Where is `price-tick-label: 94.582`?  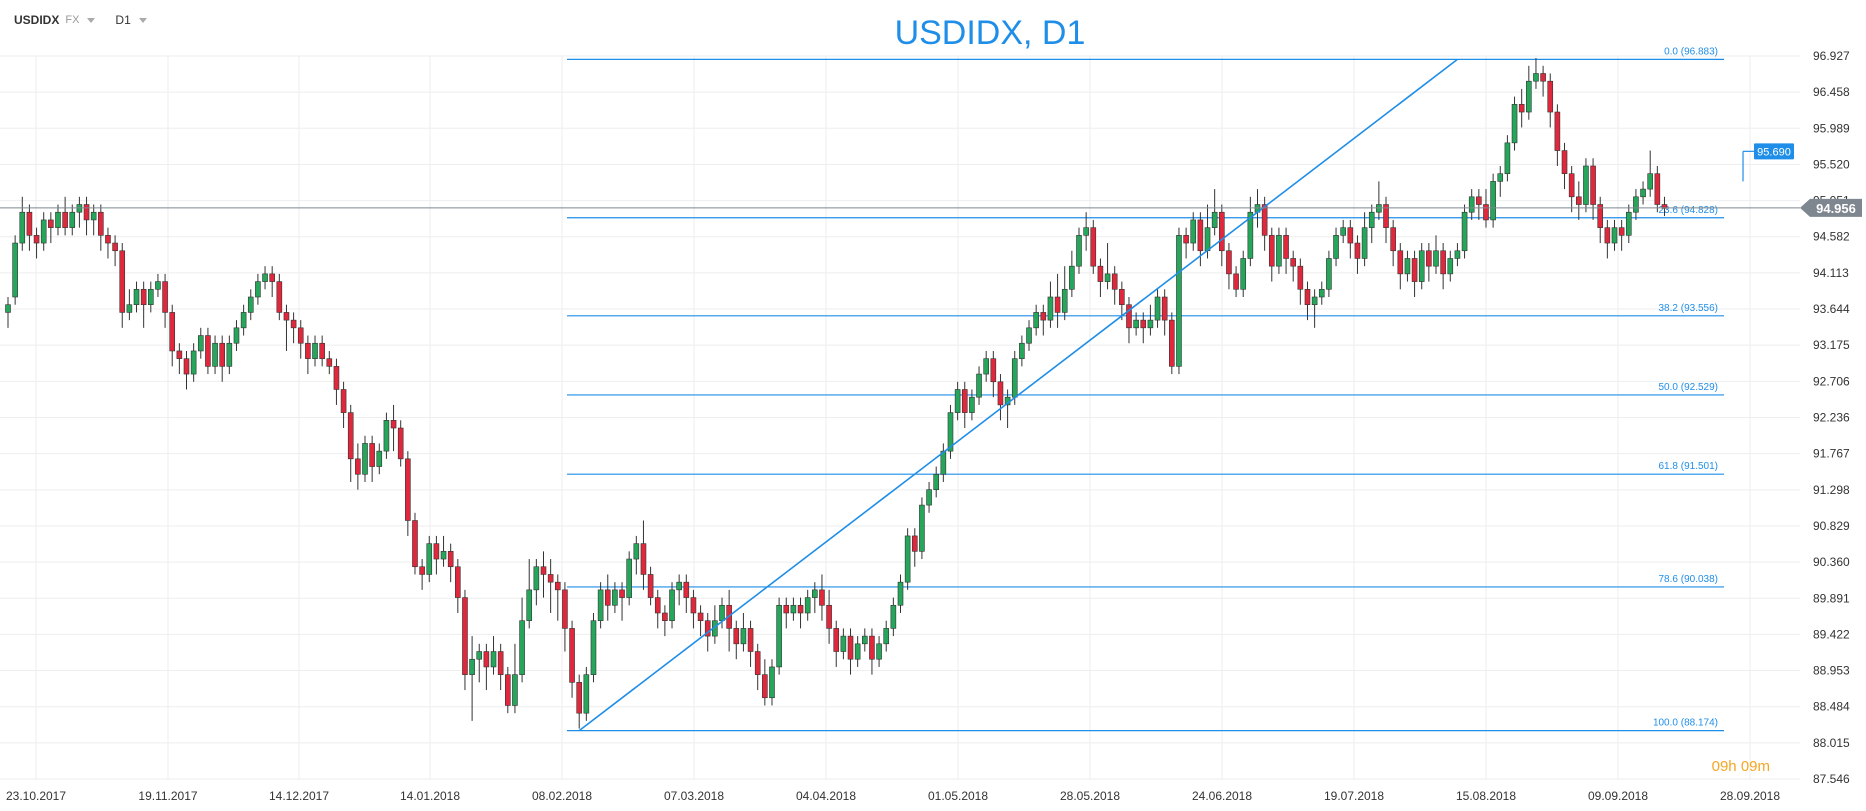 price-tick-label: 94.582 is located at coordinates (1831, 237).